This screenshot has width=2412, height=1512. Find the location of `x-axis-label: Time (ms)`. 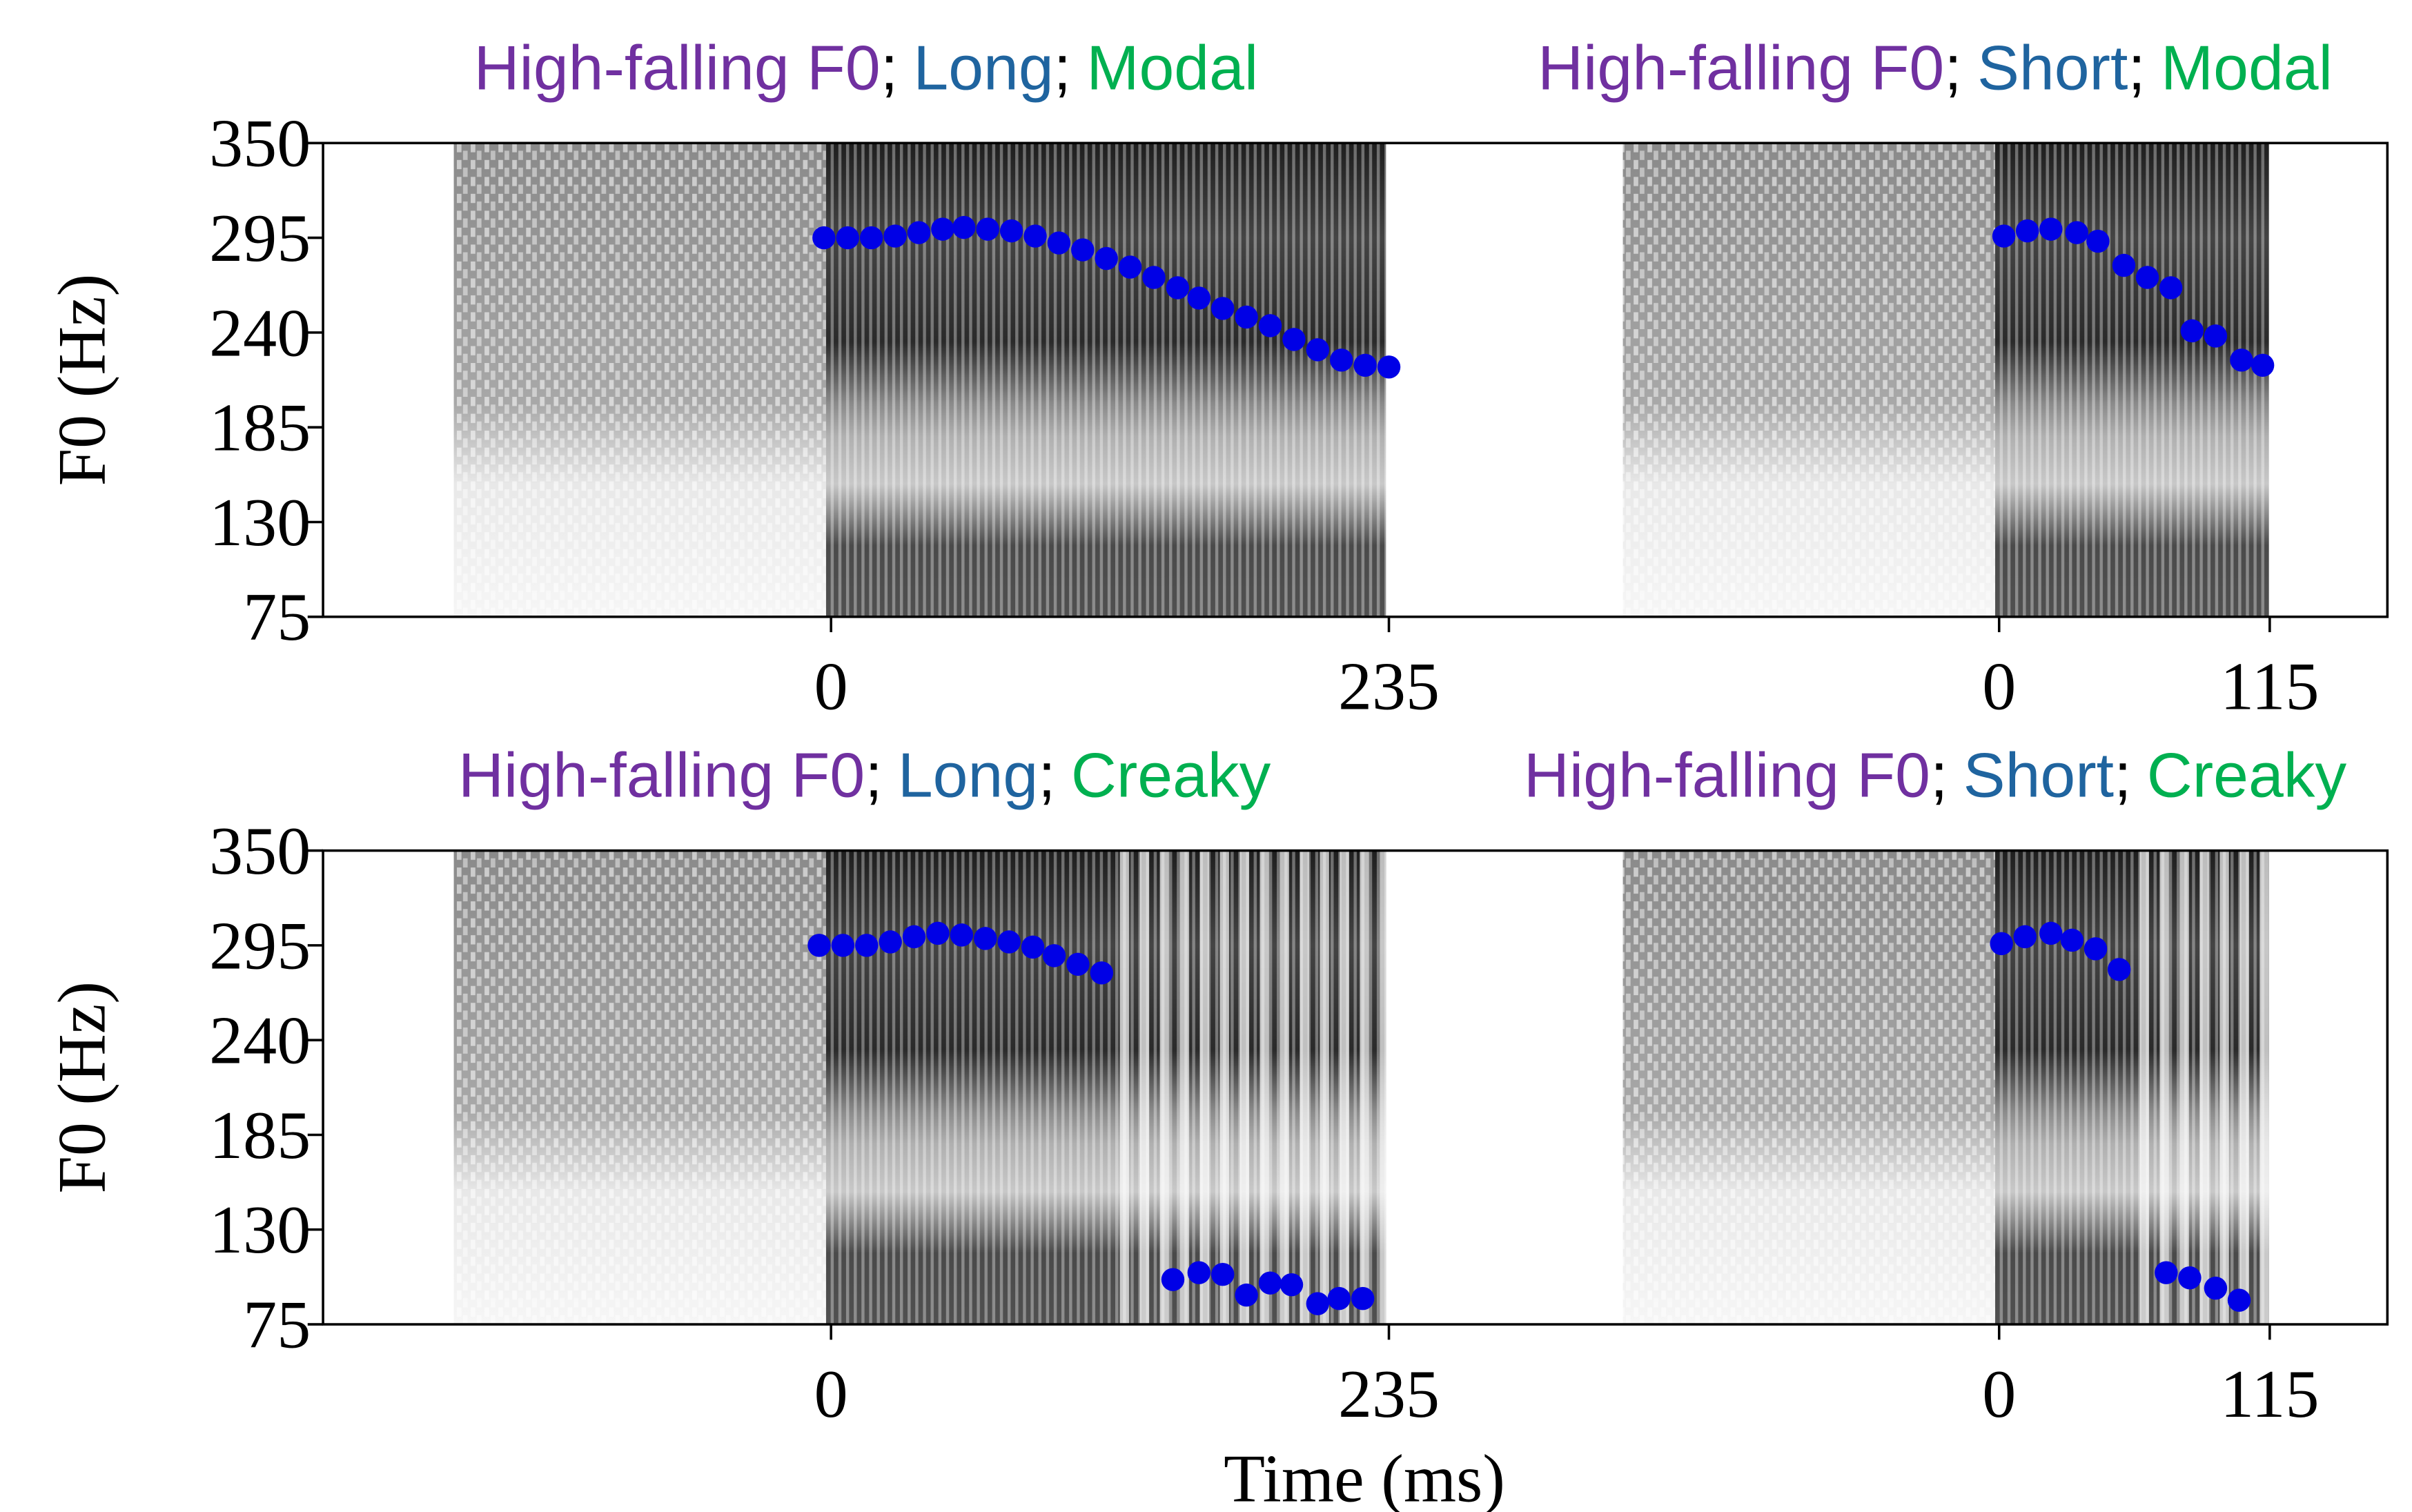

x-axis-label: Time (ms) is located at coordinates (1364, 1477).